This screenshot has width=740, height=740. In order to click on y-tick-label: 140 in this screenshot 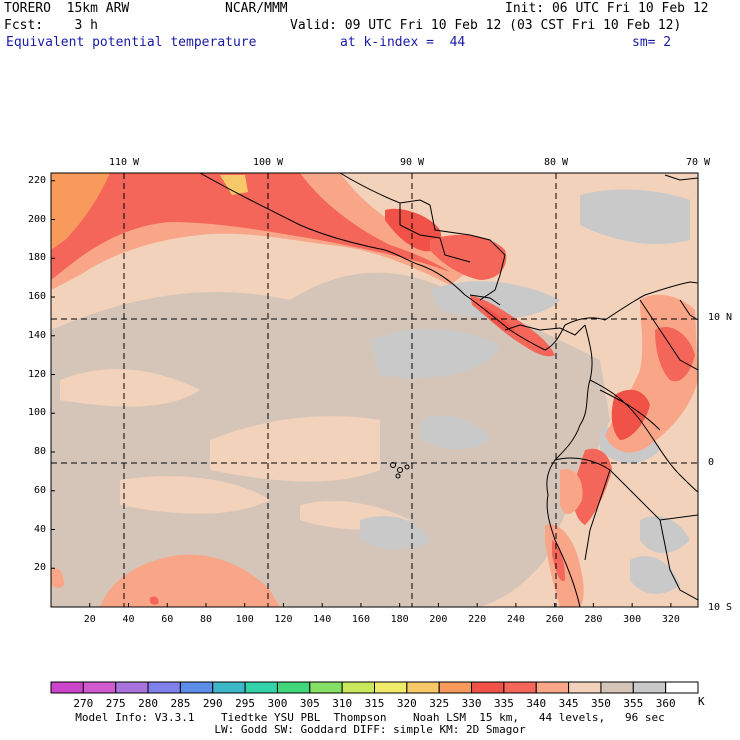, I will do `click(36, 335)`.